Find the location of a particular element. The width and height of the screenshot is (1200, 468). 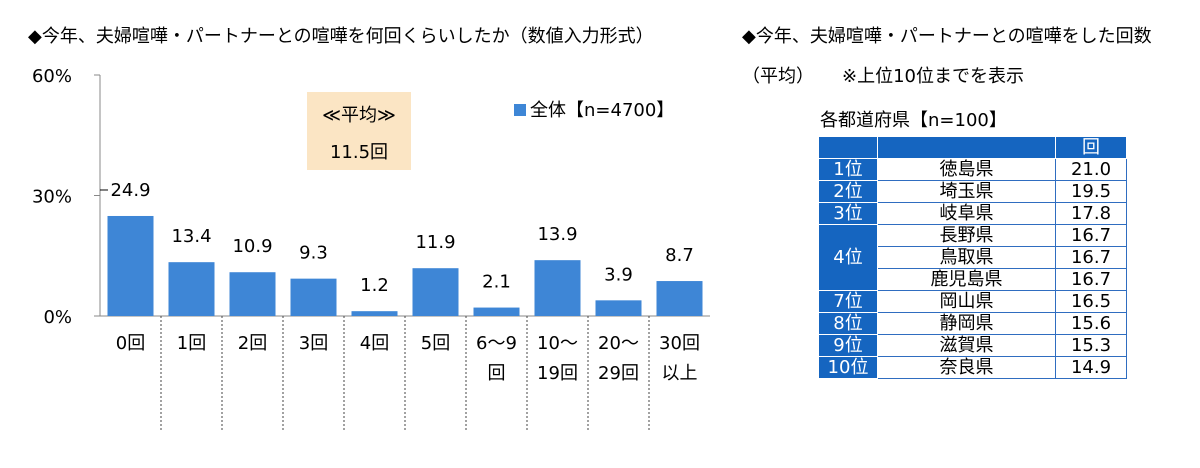

x-tick-label: 回 is located at coordinates (497, 373).